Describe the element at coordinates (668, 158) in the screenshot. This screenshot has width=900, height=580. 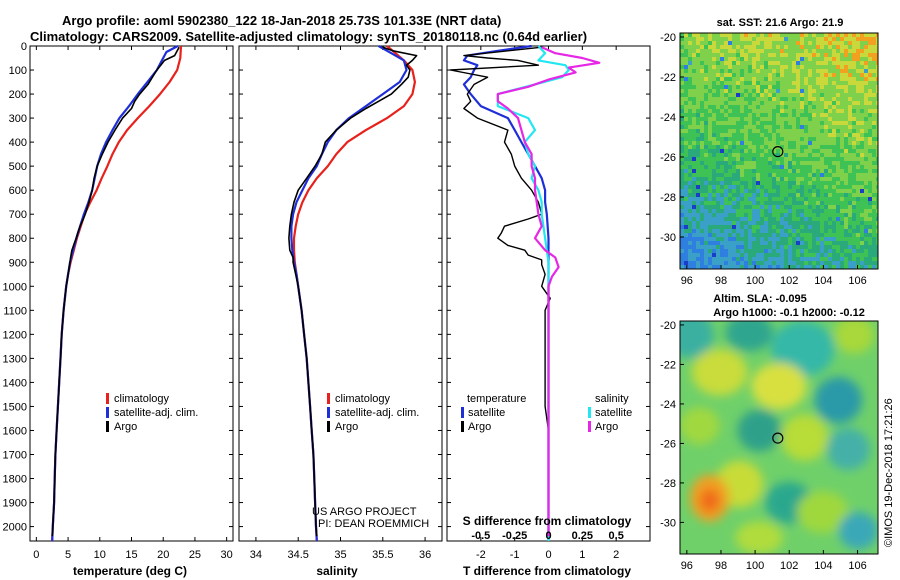
I see `map-lat-label: -26` at that location.